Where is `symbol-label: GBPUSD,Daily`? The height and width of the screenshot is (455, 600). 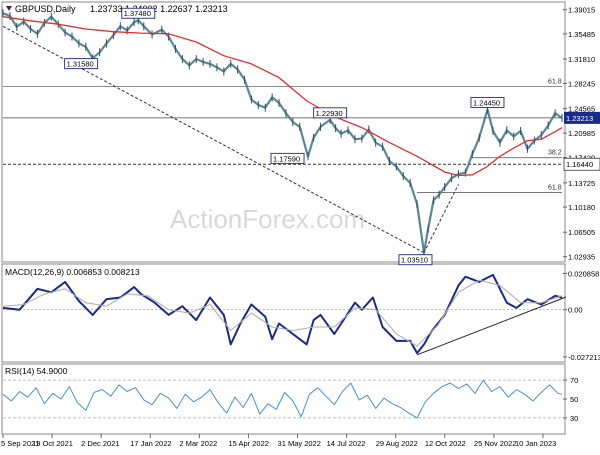 symbol-label: GBPUSD,Daily is located at coordinates (45, 9).